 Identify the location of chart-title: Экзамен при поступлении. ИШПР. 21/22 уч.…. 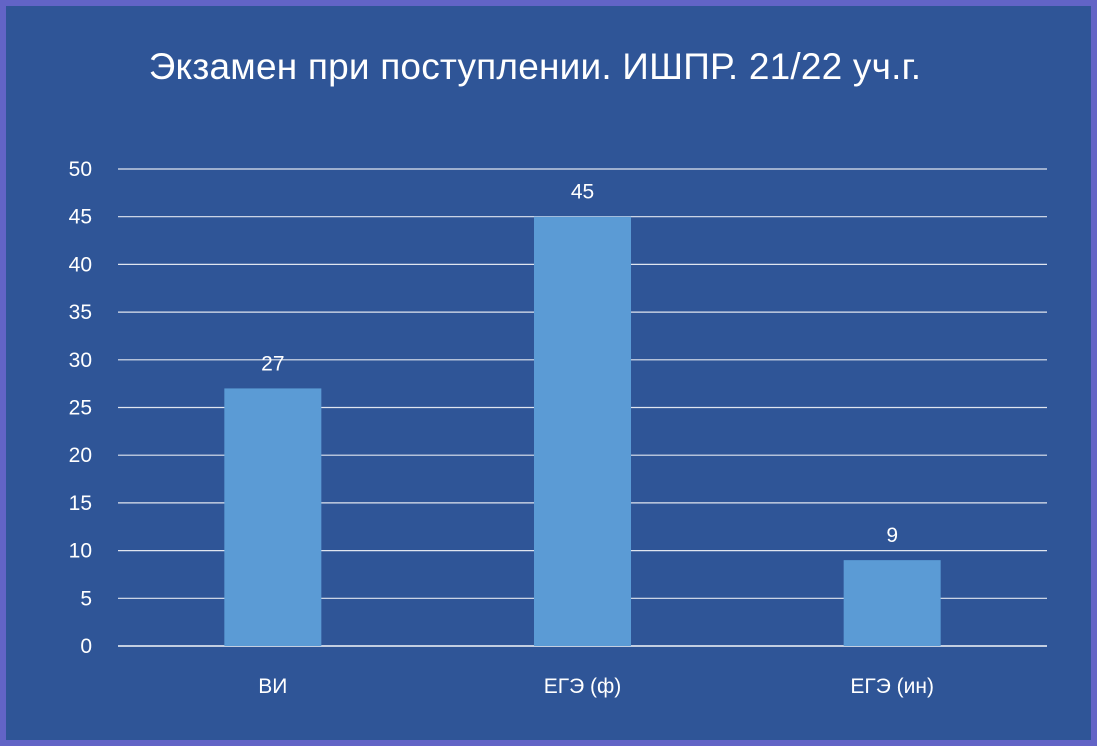
(535, 66).